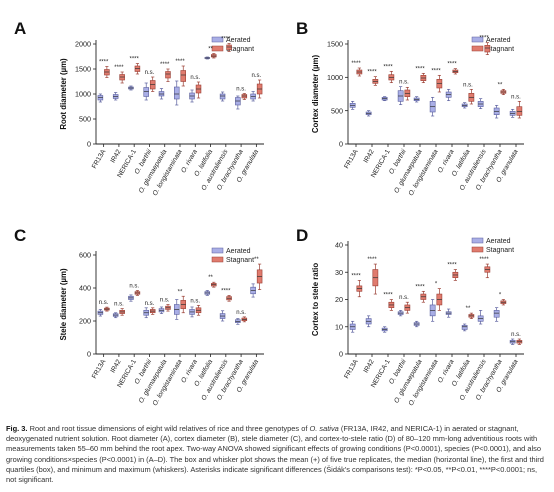  I want to click on y-axis-label: Root diameter (µm), so click(63, 94).